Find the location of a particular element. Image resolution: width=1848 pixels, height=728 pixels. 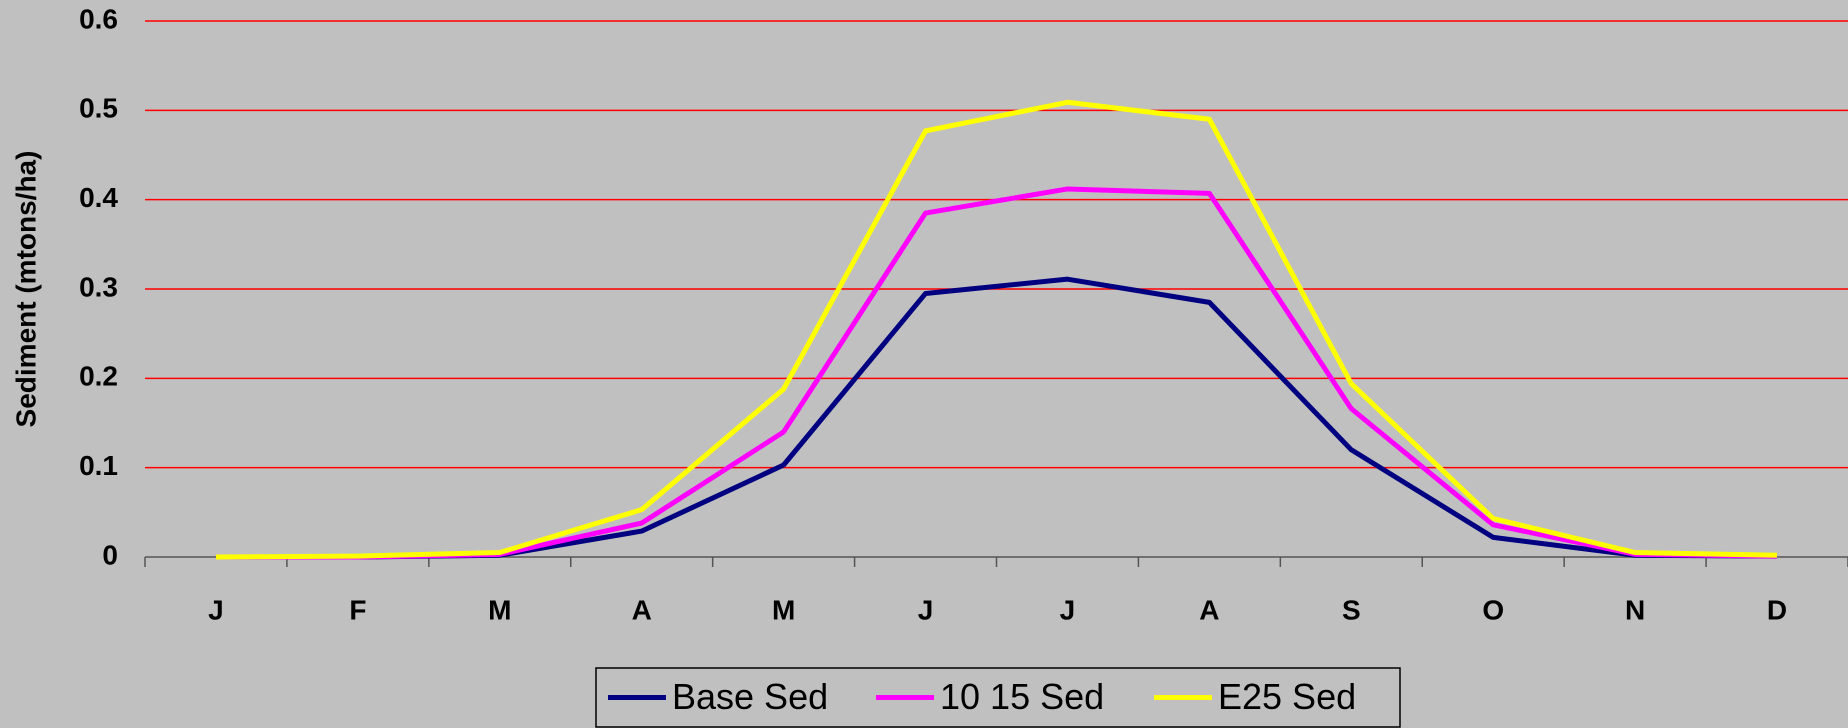

y-tick-label: 0 is located at coordinates (110, 554).